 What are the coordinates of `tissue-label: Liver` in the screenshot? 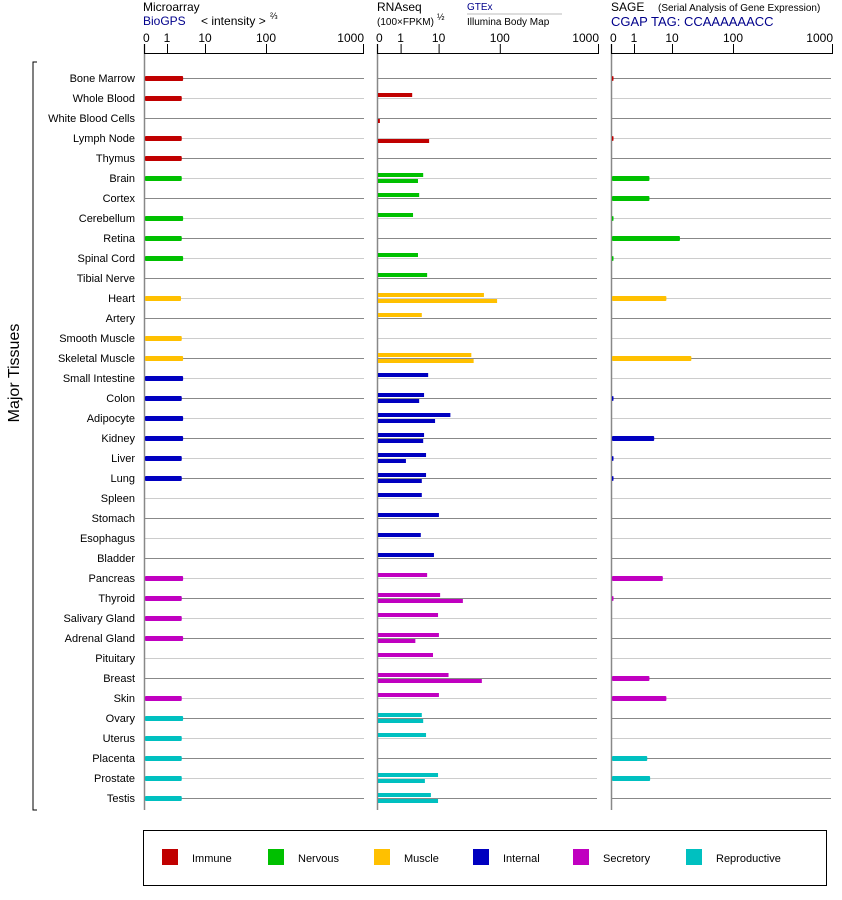 It's located at (123, 459).